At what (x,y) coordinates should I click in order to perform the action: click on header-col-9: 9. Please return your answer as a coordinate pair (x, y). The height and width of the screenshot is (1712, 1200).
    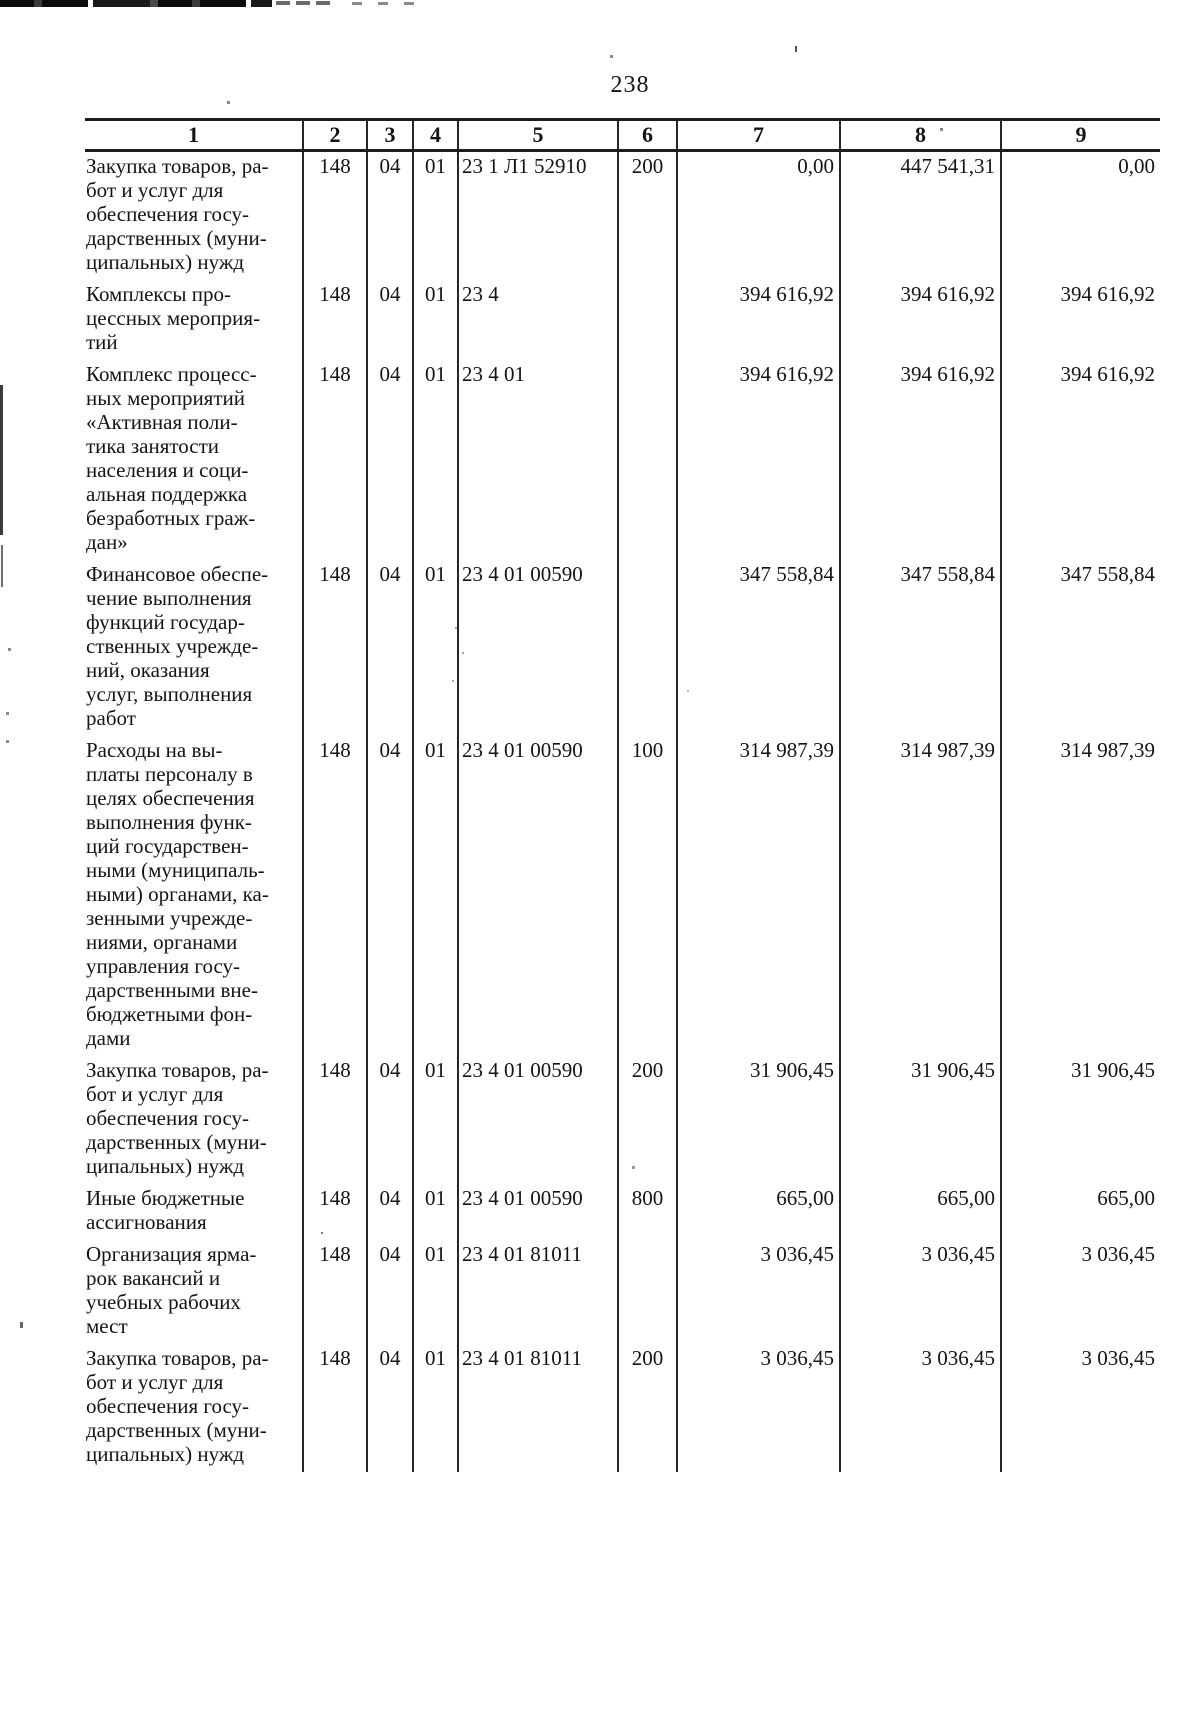
    Looking at the image, I should click on (1080, 135).